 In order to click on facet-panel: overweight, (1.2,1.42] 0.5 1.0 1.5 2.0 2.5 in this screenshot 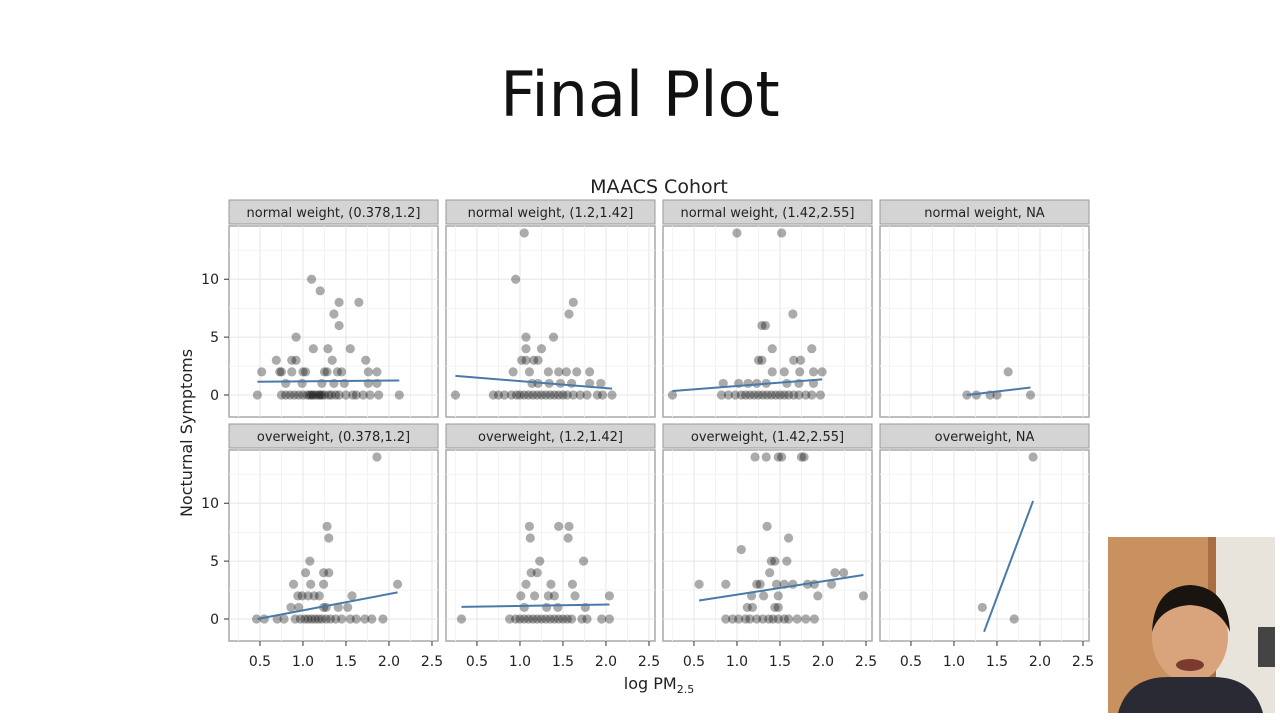, I will do `click(552, 546)`.